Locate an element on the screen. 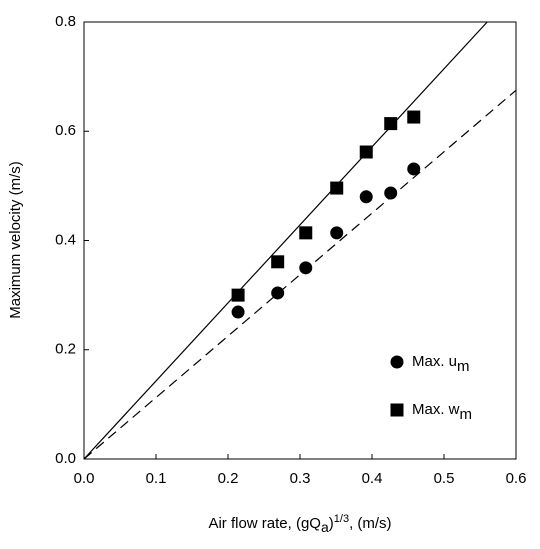 The image size is (540, 549). x-label-part: , (m/s) is located at coordinates (370, 523).